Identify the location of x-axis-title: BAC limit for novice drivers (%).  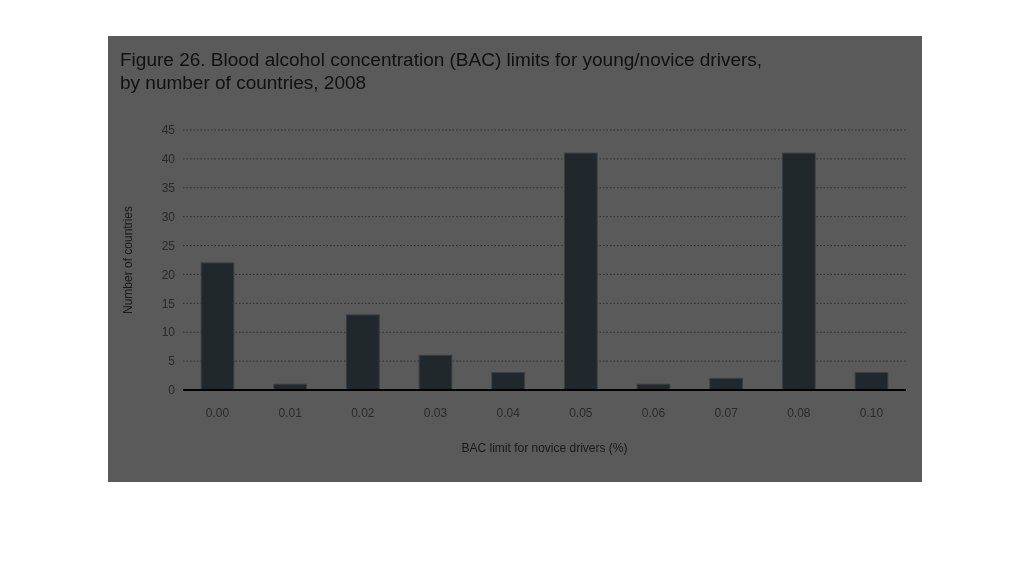
(544, 448).